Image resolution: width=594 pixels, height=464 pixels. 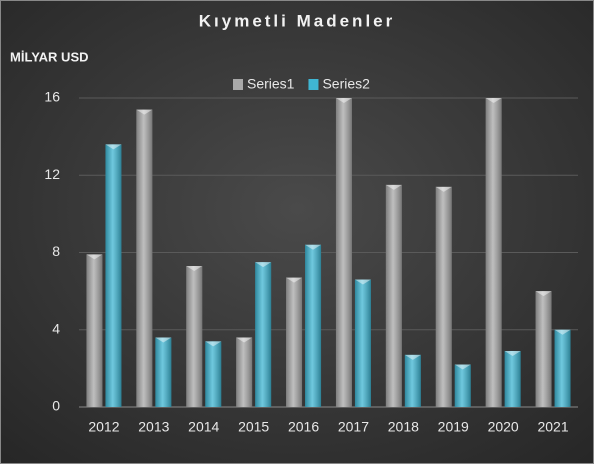 What do you see at coordinates (203, 427) in the screenshot?
I see `x-tick-label: 2014` at bounding box center [203, 427].